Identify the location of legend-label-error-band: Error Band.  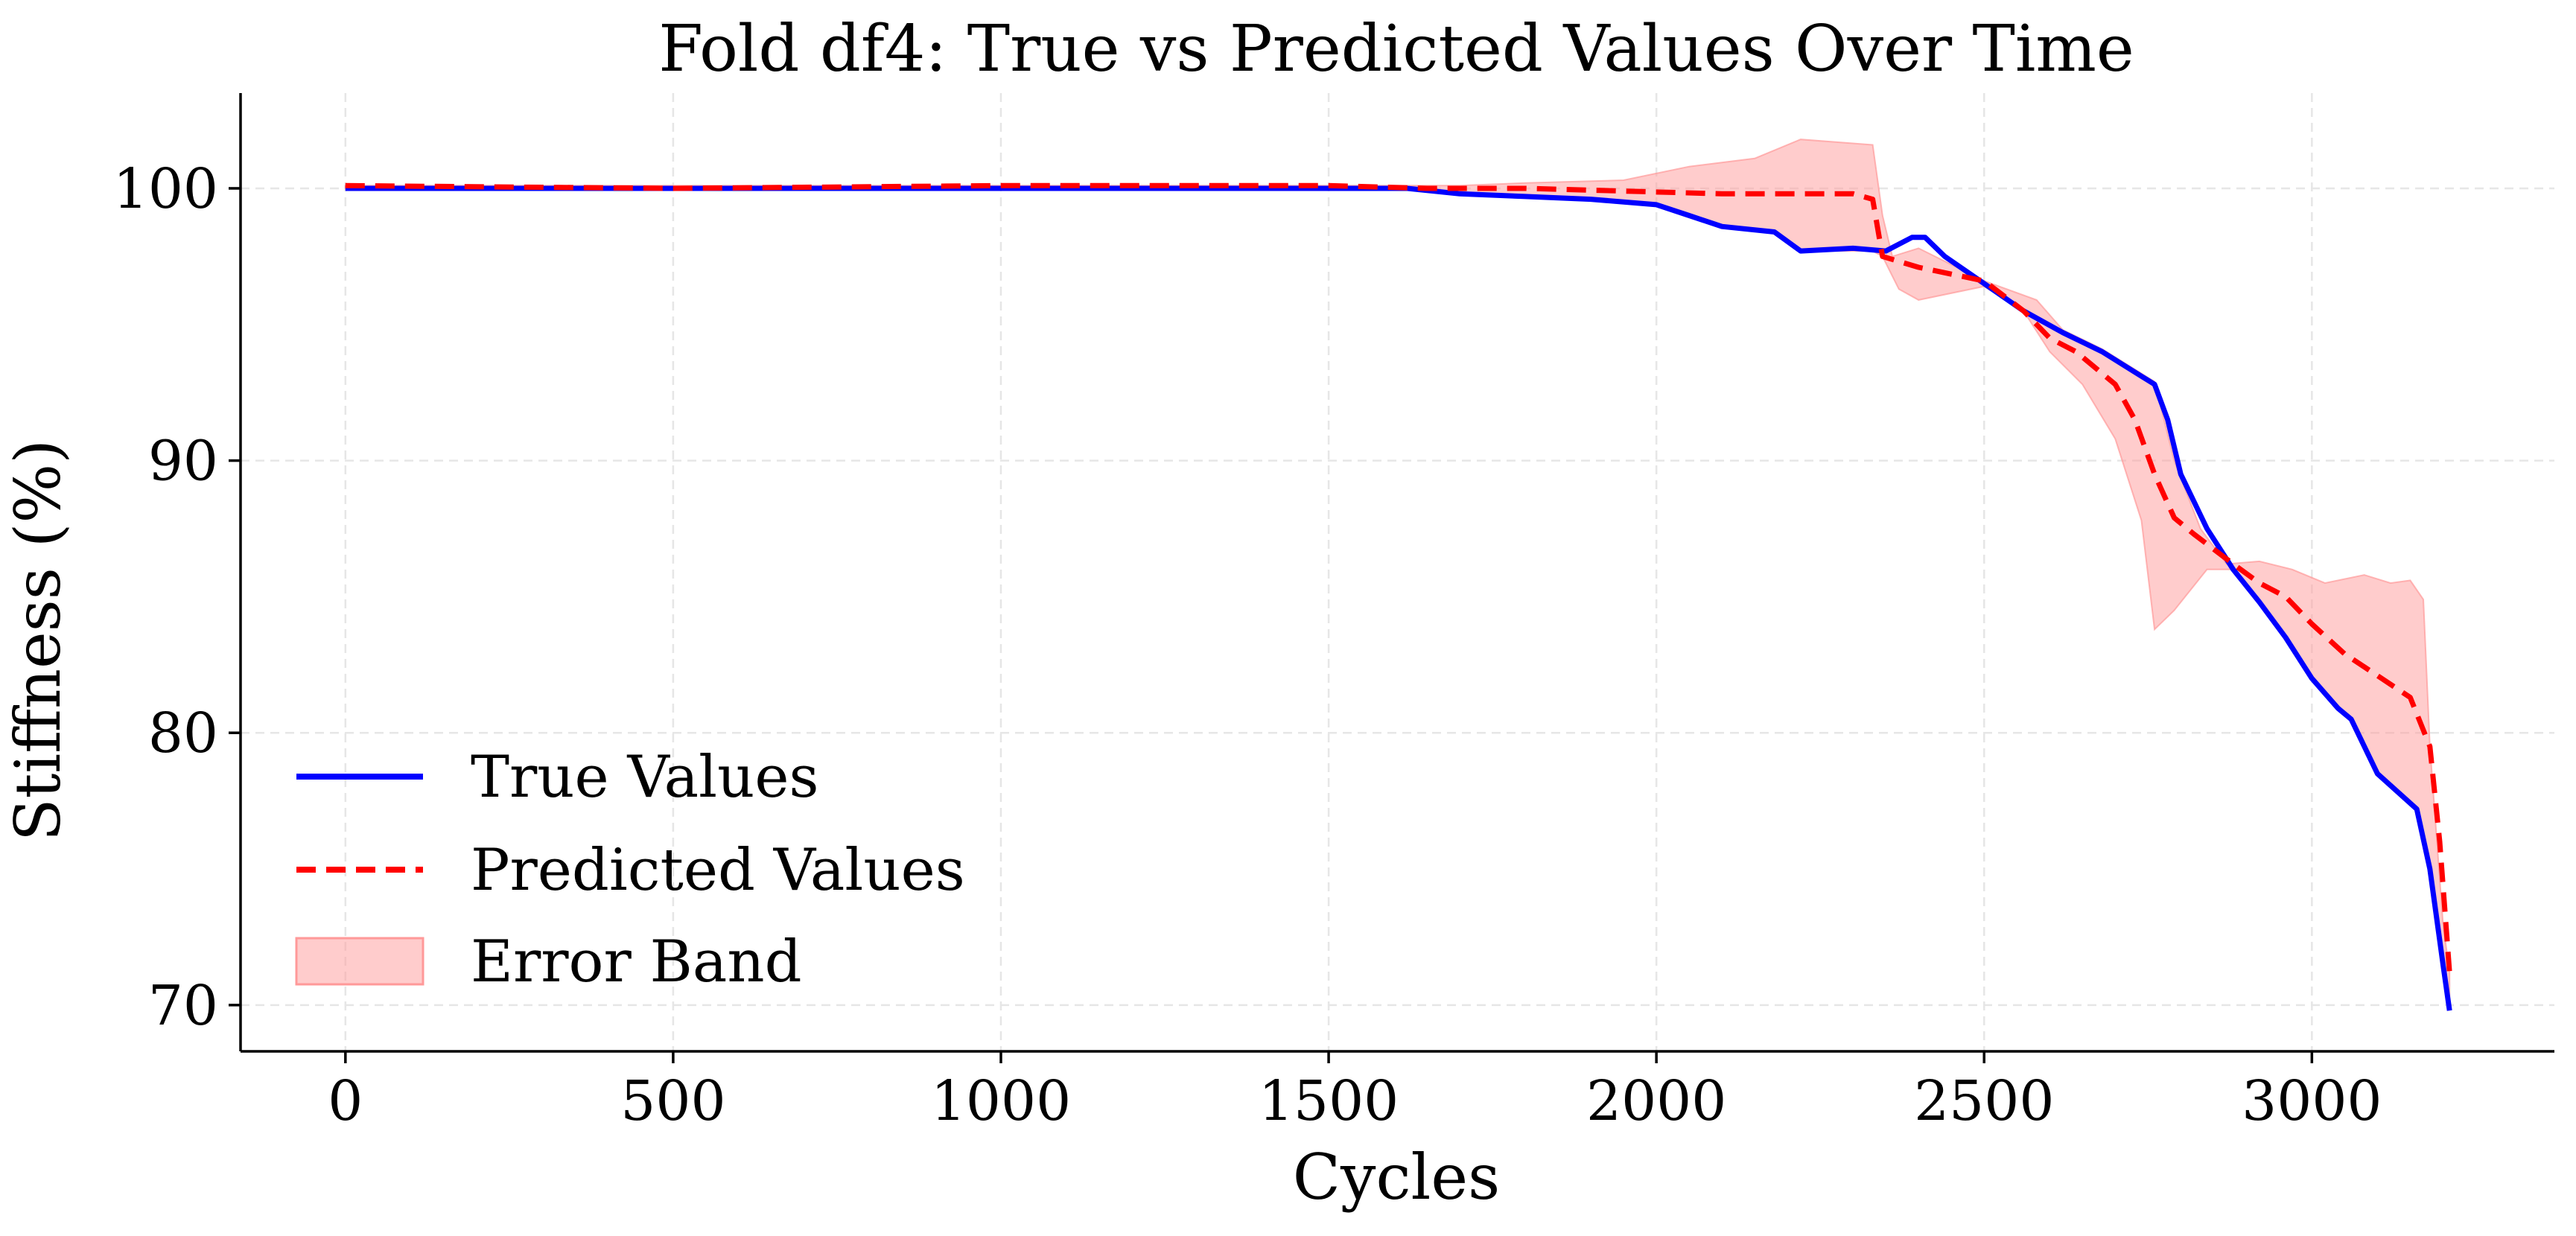
(636, 962).